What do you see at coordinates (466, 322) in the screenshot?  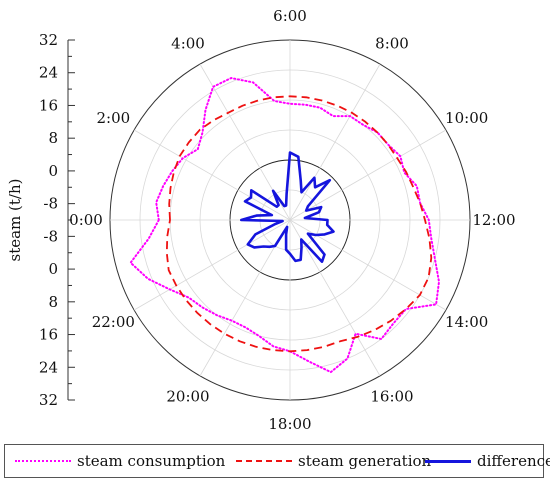 I see `angular-tick-label: 14:00` at bounding box center [466, 322].